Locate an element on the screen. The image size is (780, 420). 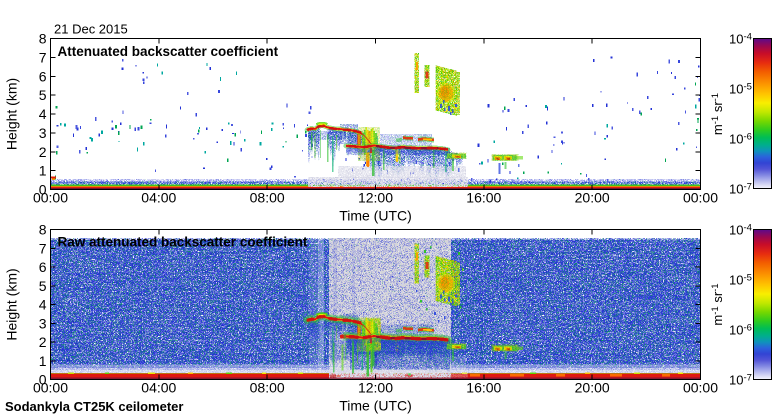
svg-text:Raw attenuated backscatter coe: Raw attenuated backscatter coefficient is located at coordinates (183, 242).